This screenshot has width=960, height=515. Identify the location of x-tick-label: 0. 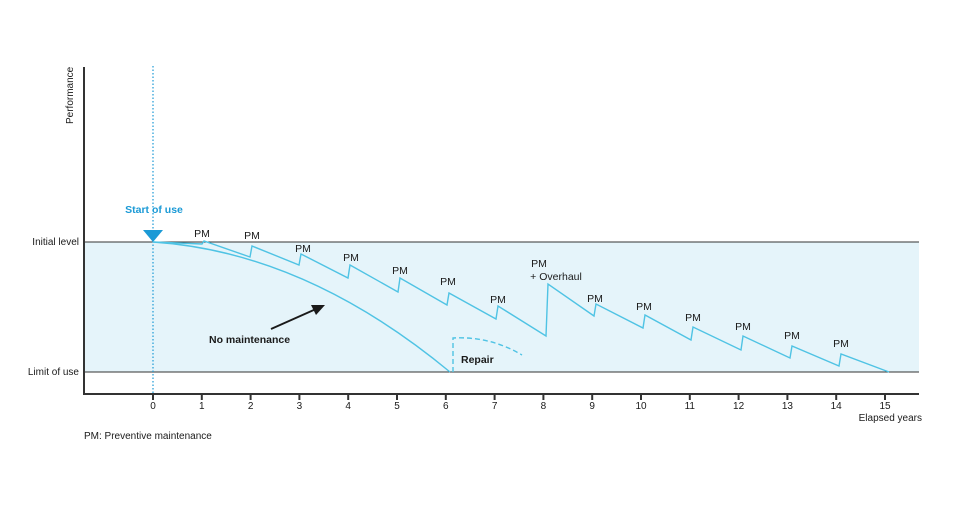
(153, 406).